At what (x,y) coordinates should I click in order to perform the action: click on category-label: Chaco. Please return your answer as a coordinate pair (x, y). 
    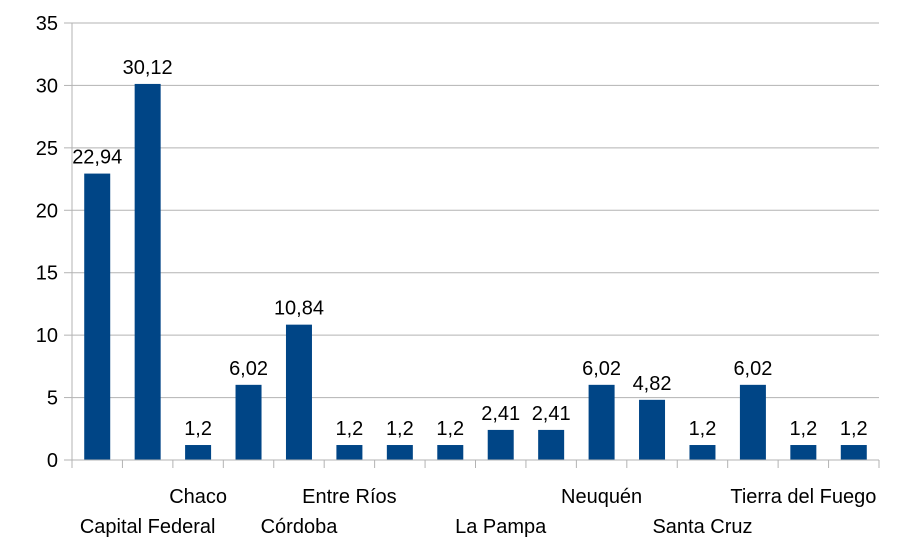
    Looking at the image, I should click on (198, 497).